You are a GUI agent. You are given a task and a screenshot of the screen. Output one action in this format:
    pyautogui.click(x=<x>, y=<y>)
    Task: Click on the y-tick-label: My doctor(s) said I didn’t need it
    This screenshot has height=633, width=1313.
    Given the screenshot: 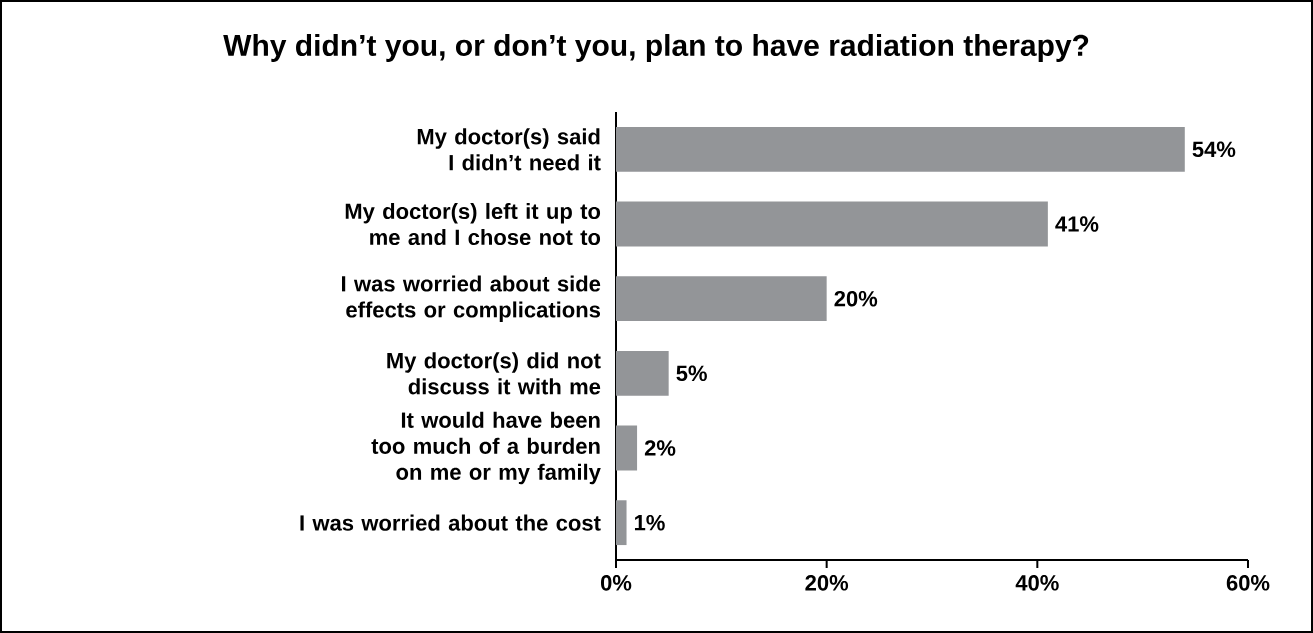 What is the action you would take?
    pyautogui.click(x=509, y=149)
    